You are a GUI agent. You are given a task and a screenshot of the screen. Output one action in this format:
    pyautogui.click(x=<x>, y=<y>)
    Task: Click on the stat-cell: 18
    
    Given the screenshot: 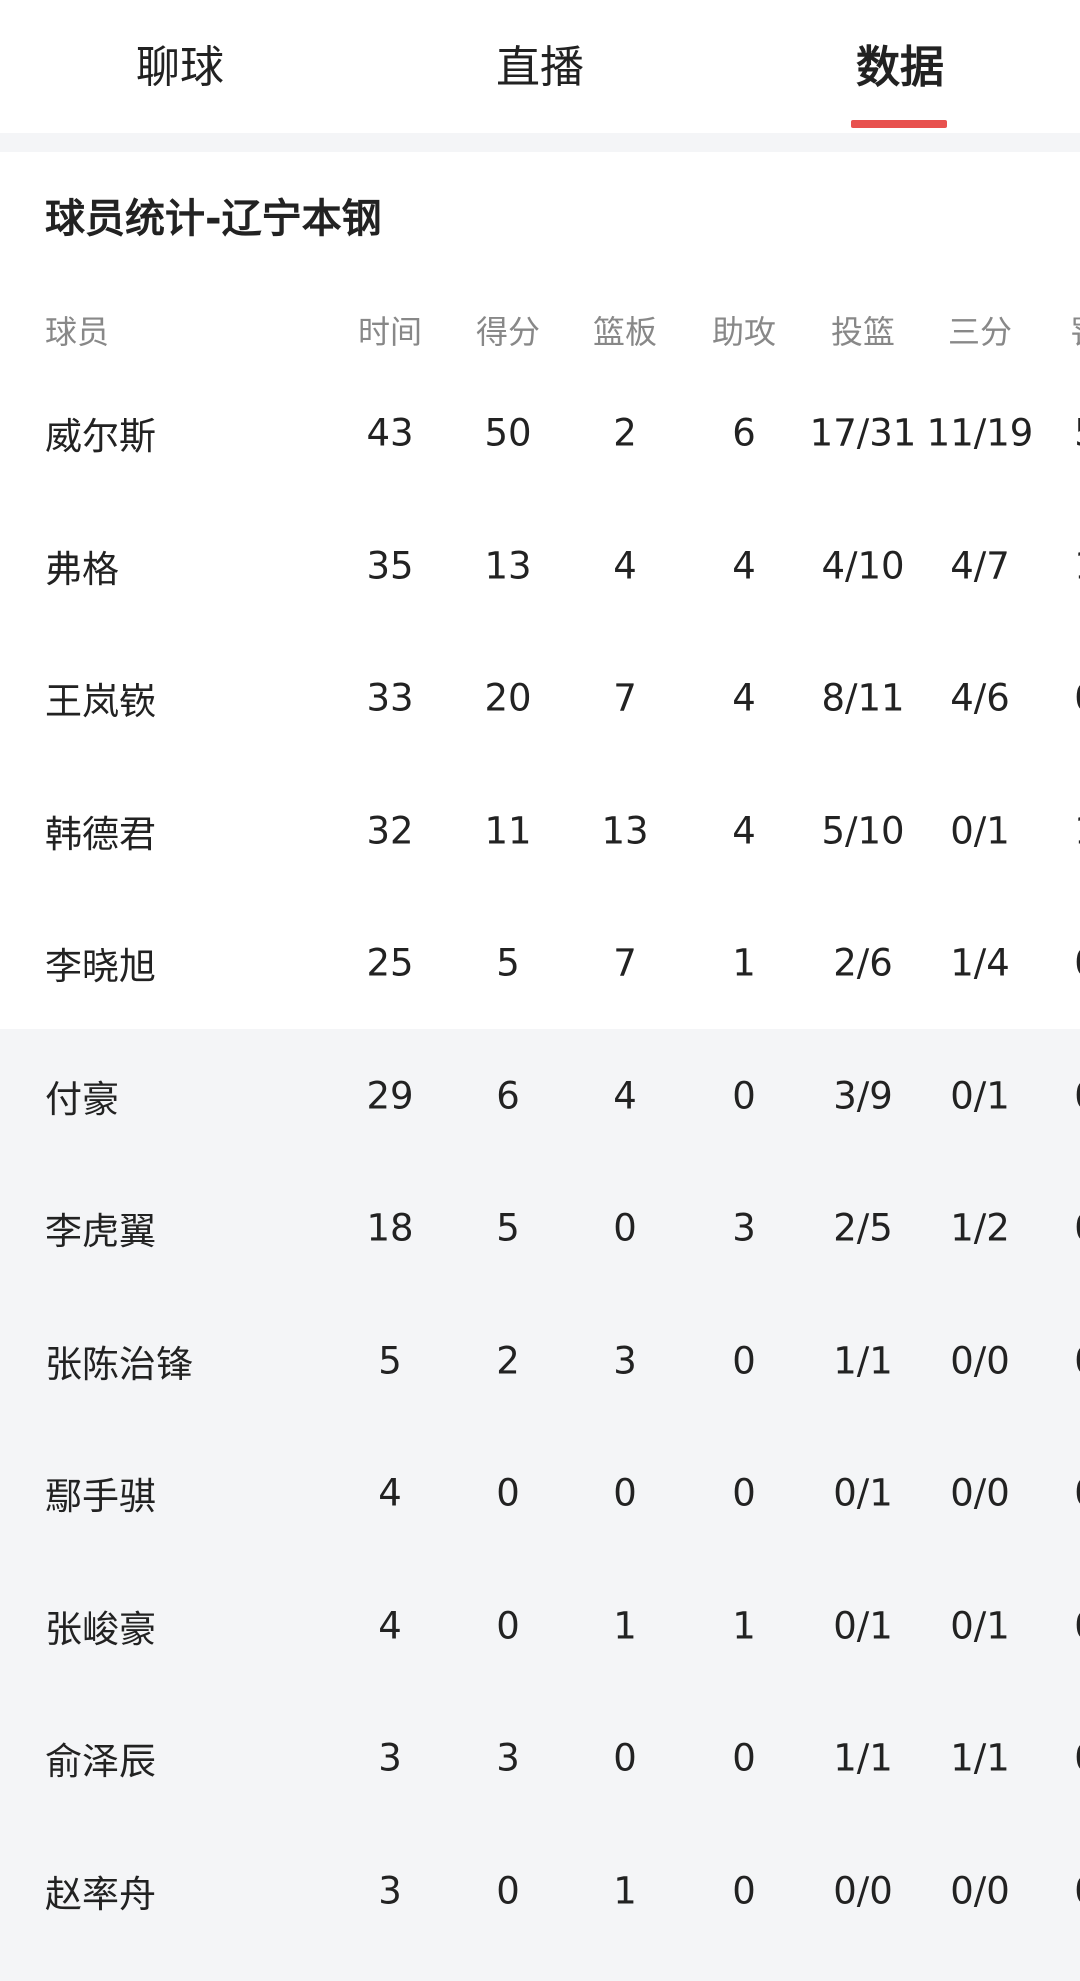 What is the action you would take?
    pyautogui.click(x=390, y=1228)
    